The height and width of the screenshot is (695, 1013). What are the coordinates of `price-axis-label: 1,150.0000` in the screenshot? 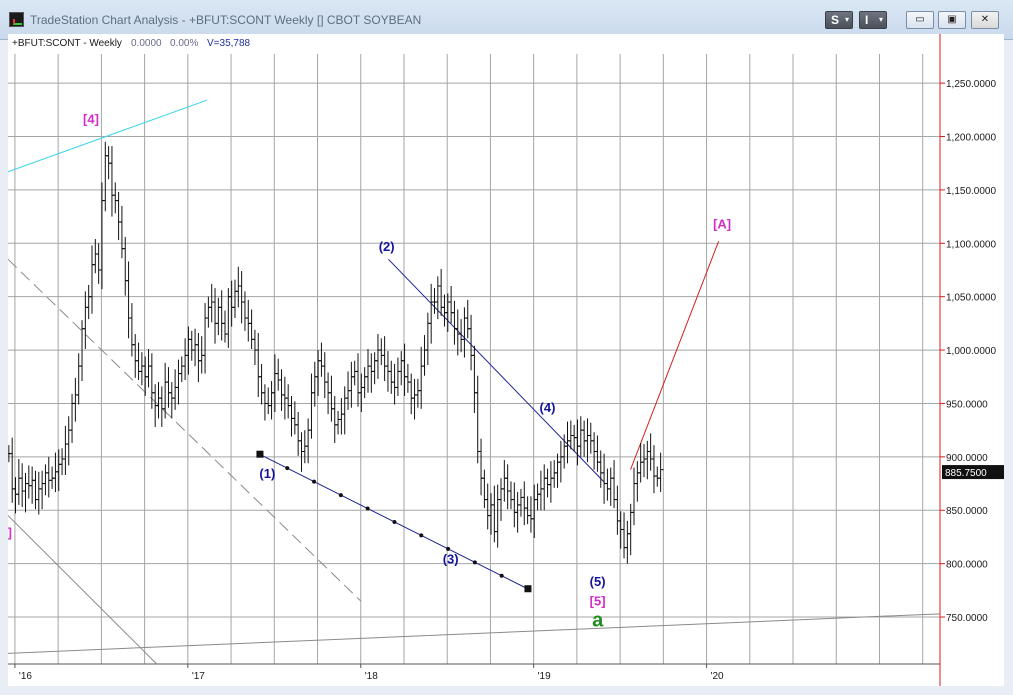 It's located at (971, 191).